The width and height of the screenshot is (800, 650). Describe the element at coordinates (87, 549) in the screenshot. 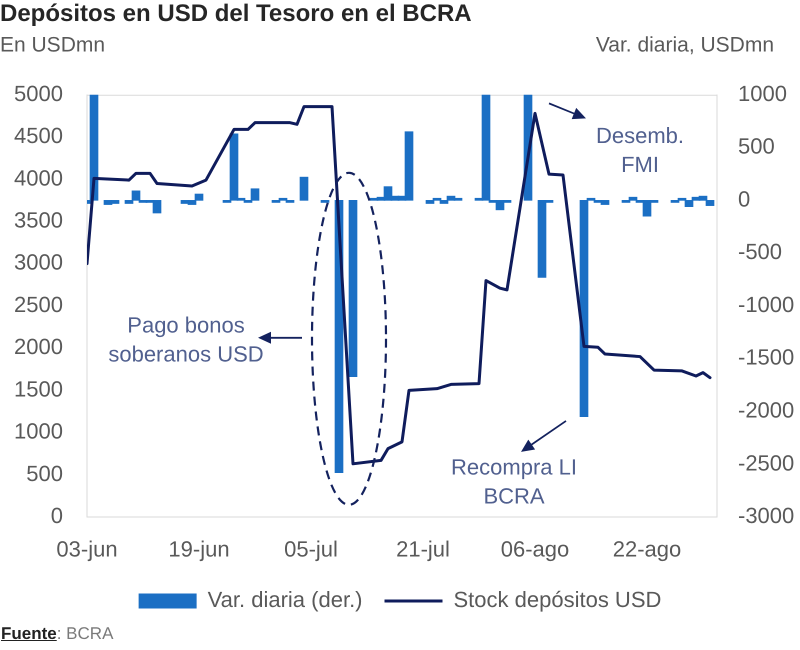

I see `x-tick-label: 03-jun` at that location.